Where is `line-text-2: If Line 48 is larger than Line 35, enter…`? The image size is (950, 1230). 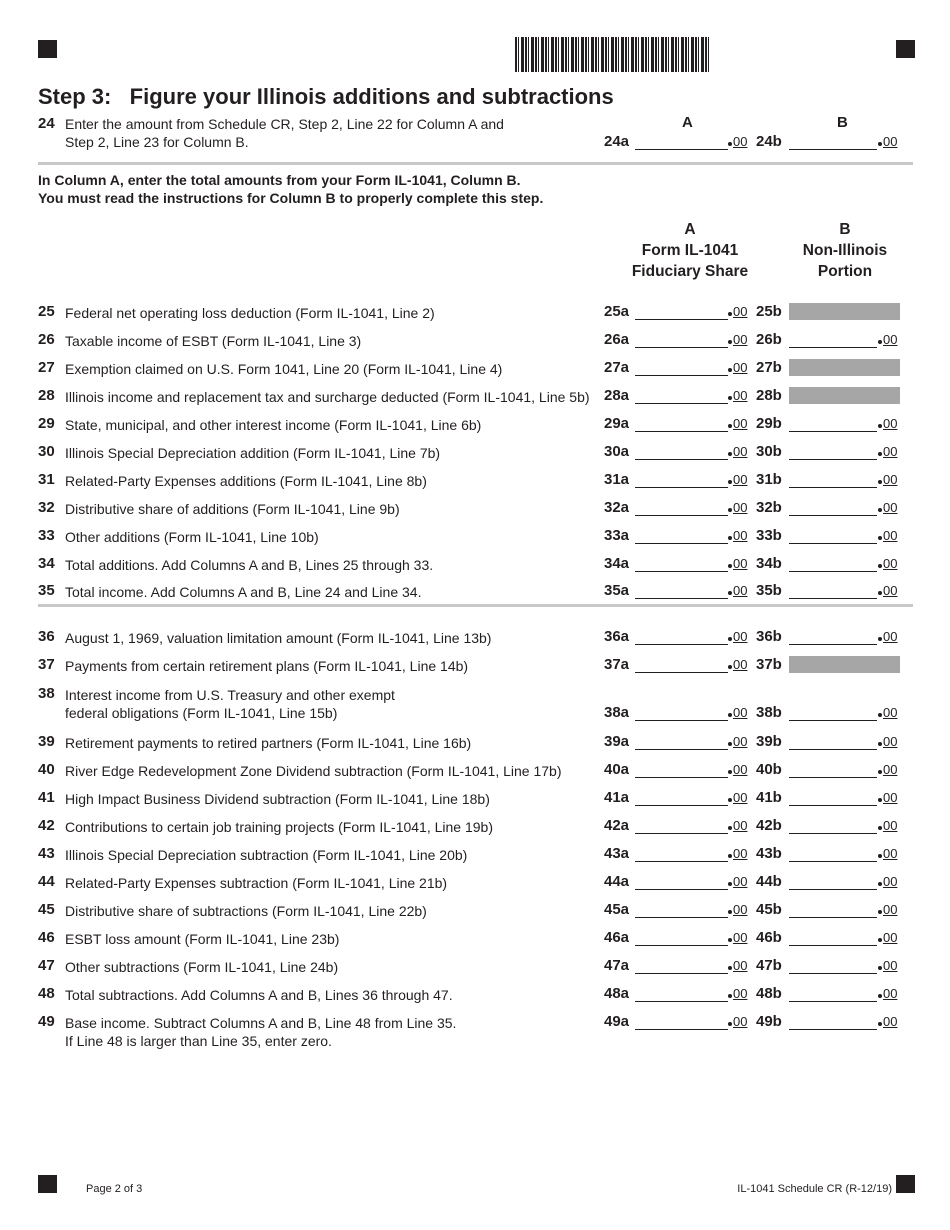 line-text-2: If Line 48 is larger than Line 35, enter… is located at coordinates (198, 1041).